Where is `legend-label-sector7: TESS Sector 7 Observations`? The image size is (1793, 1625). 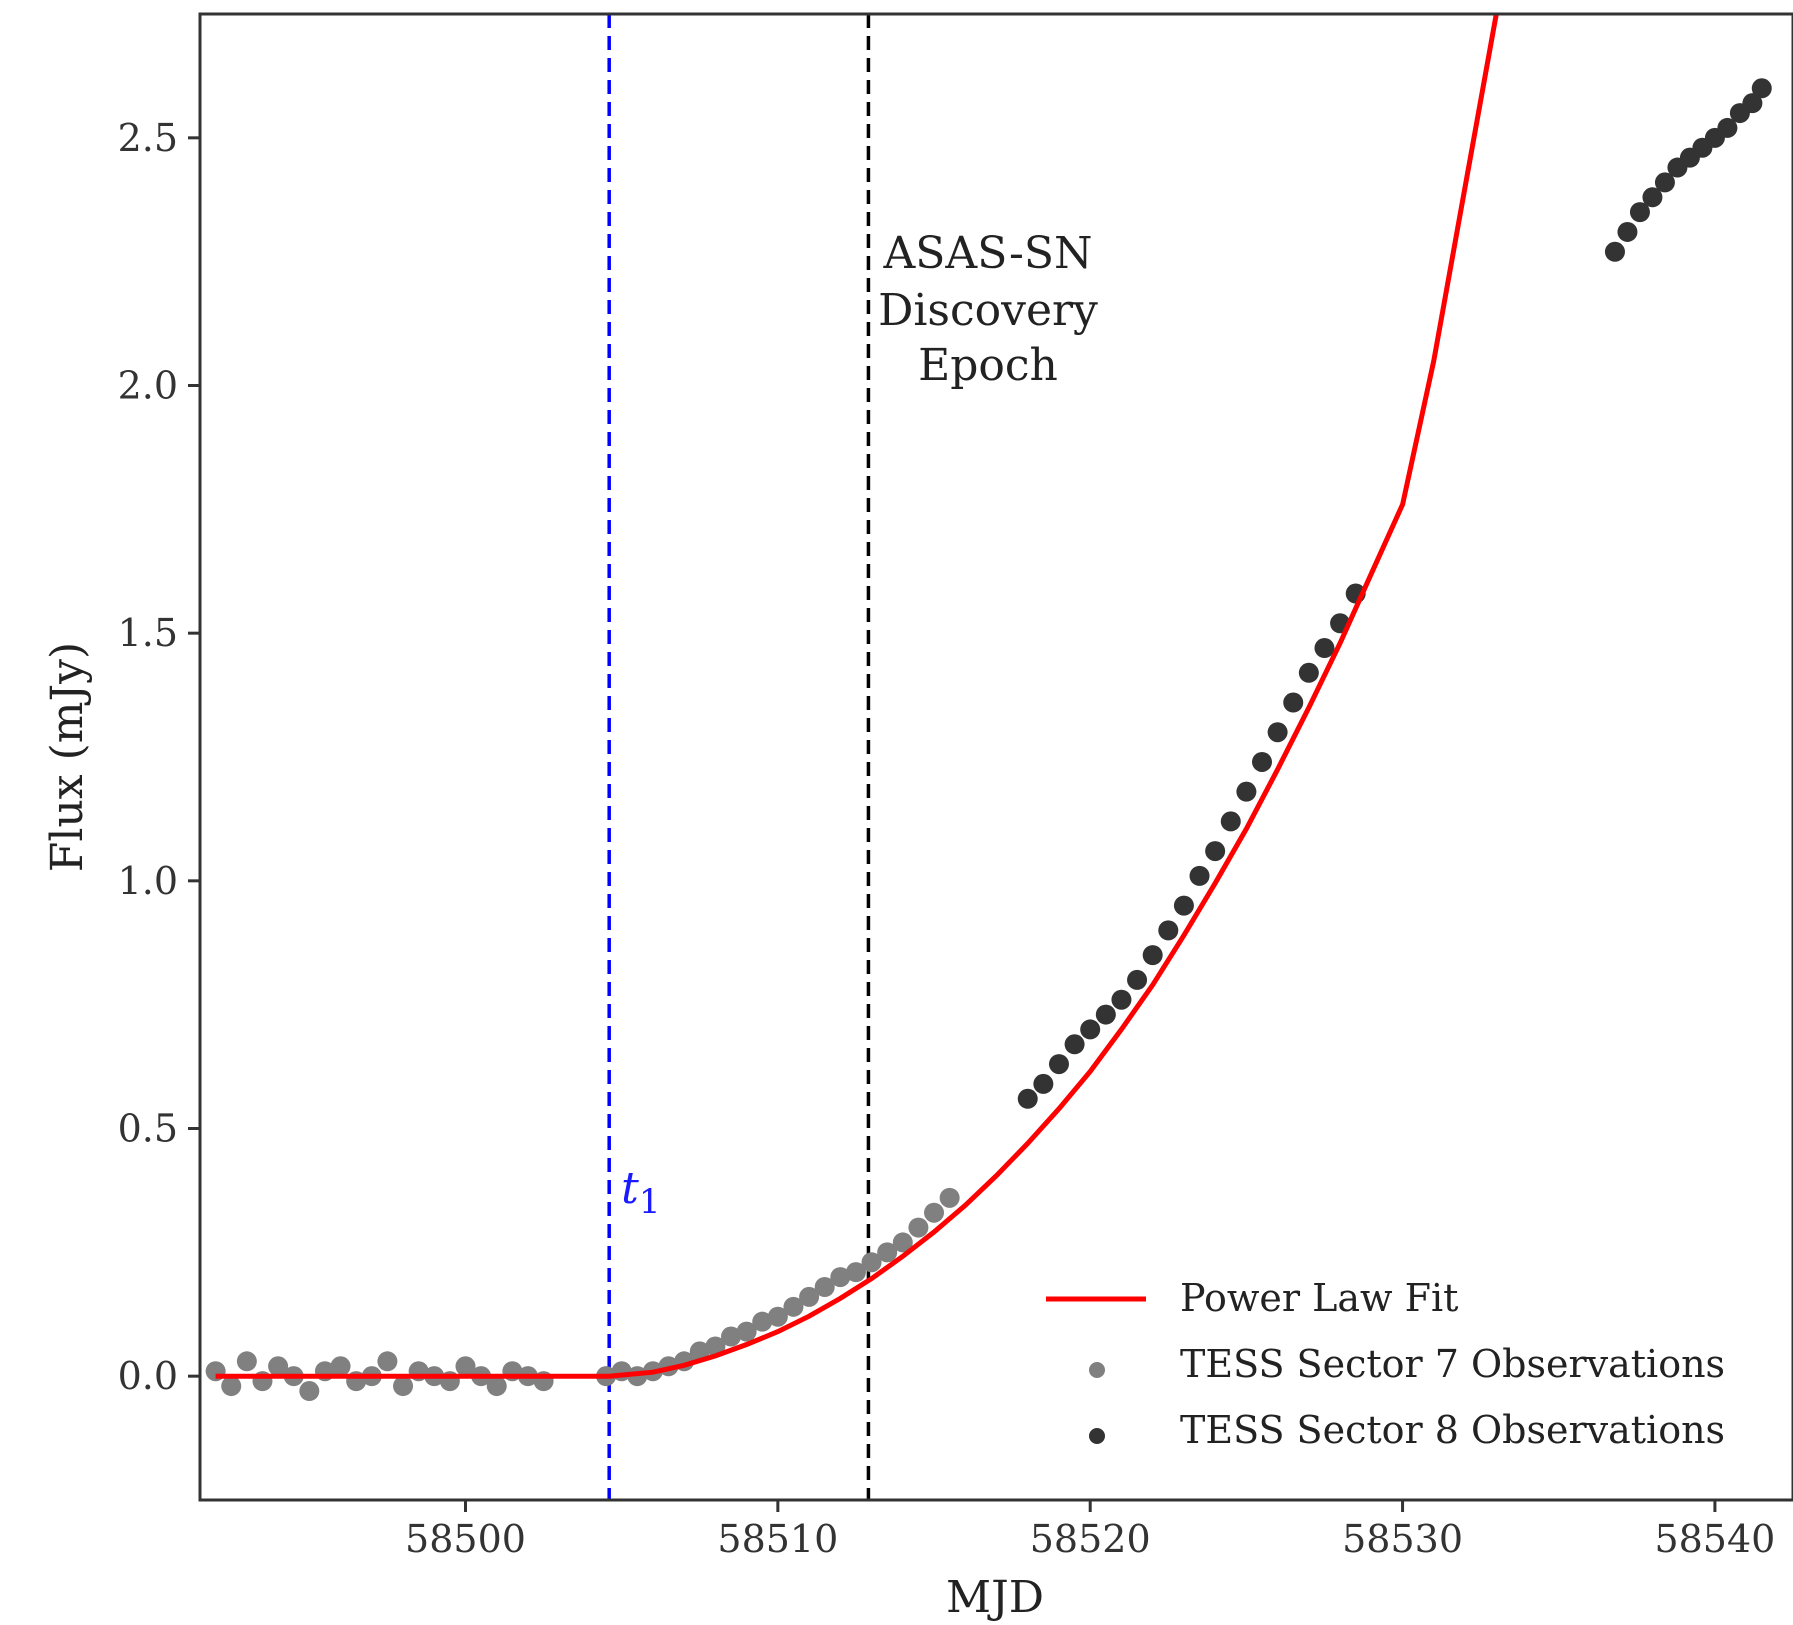 legend-label-sector7: TESS Sector 7 Observations is located at coordinates (1452, 1364).